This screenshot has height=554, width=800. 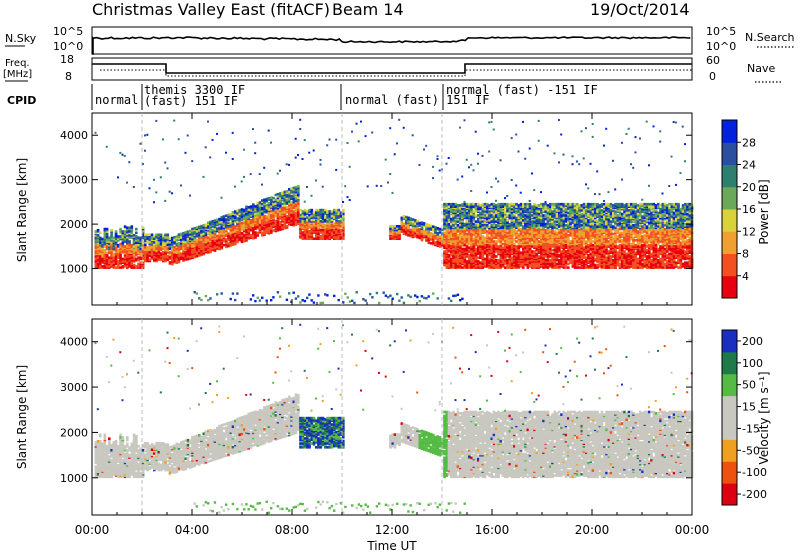 I want to click on ground-cell-2043, so click(x=302, y=300).